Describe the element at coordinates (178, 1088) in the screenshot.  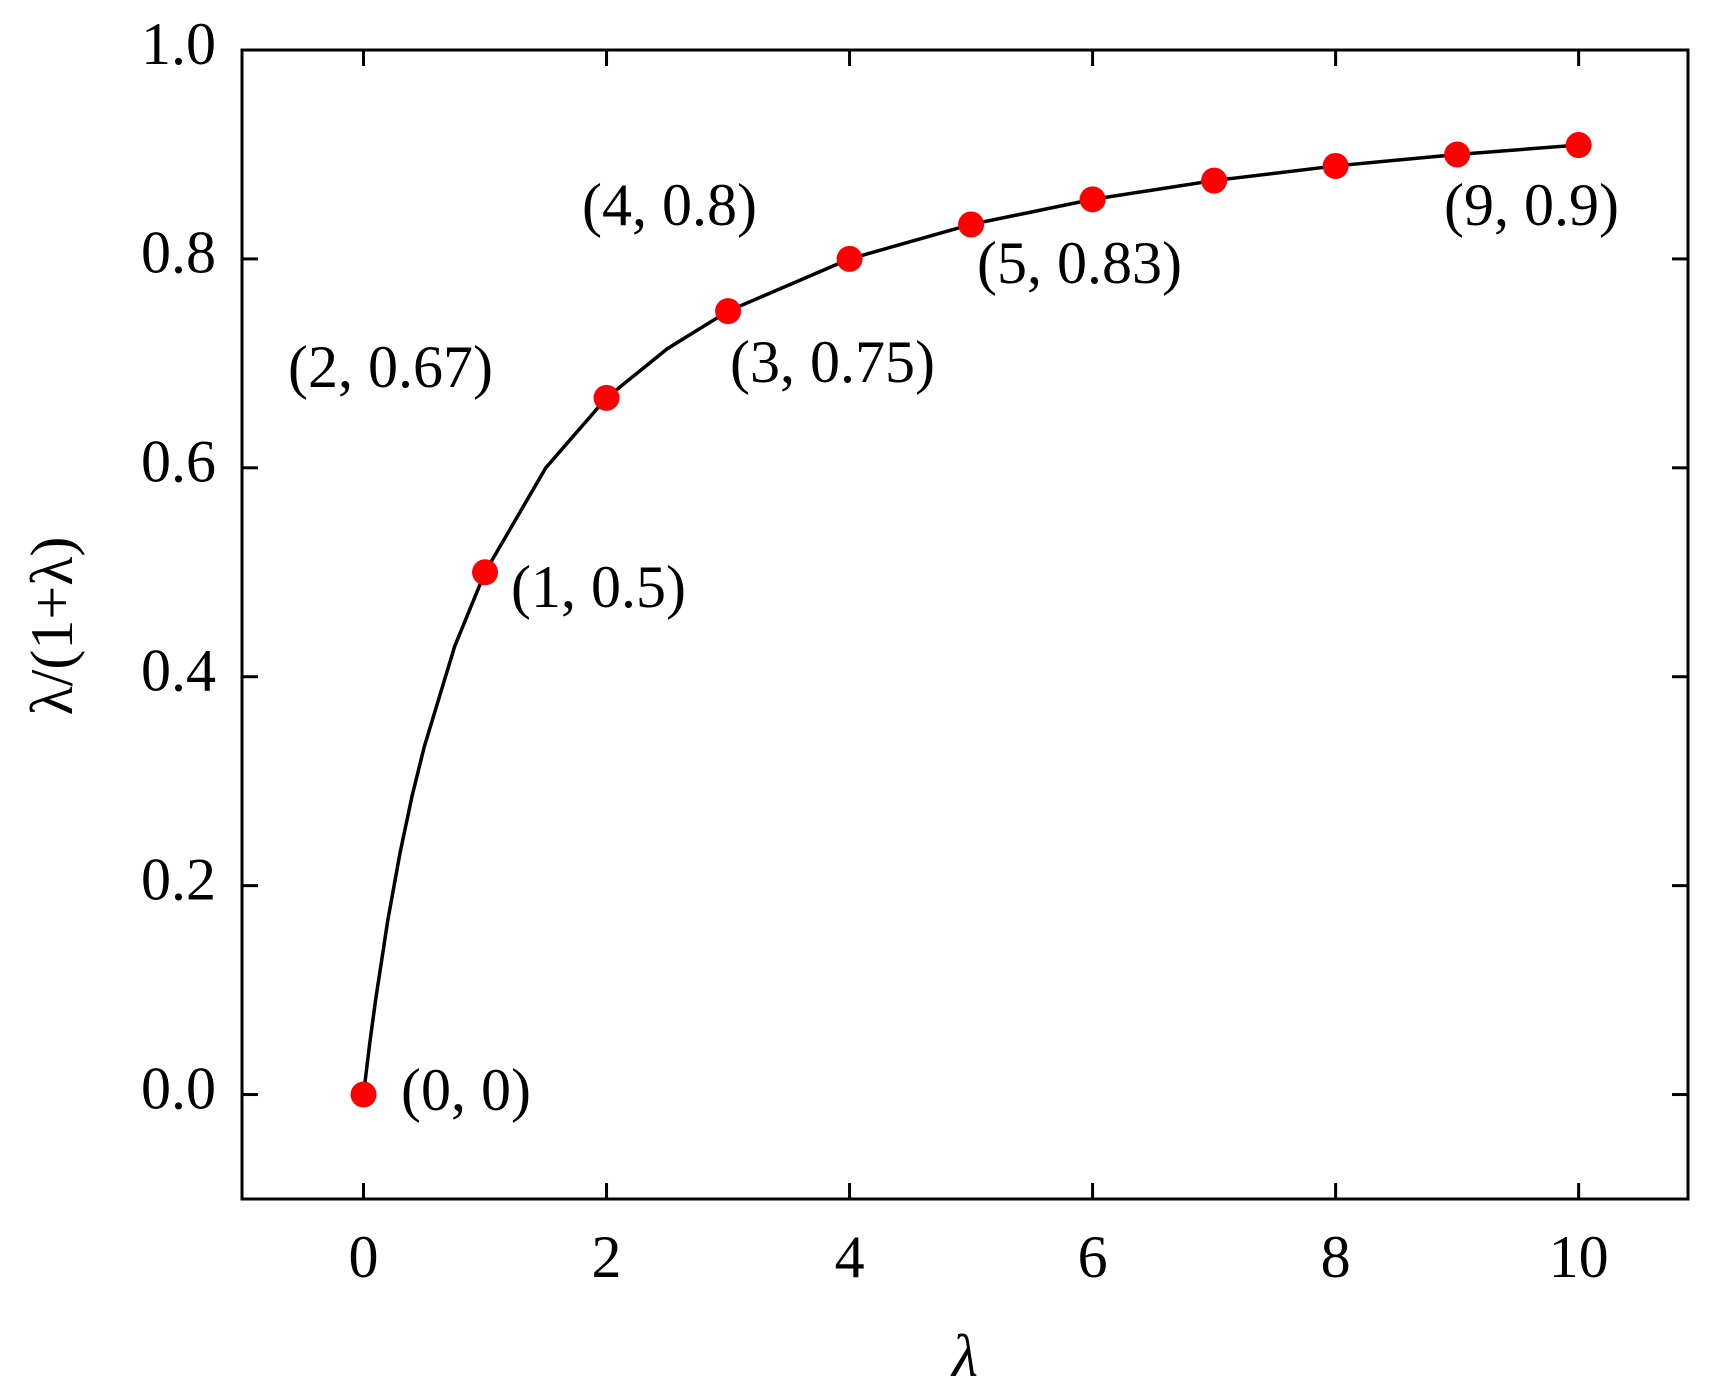
I see `y-tick-label: 0.0` at that location.